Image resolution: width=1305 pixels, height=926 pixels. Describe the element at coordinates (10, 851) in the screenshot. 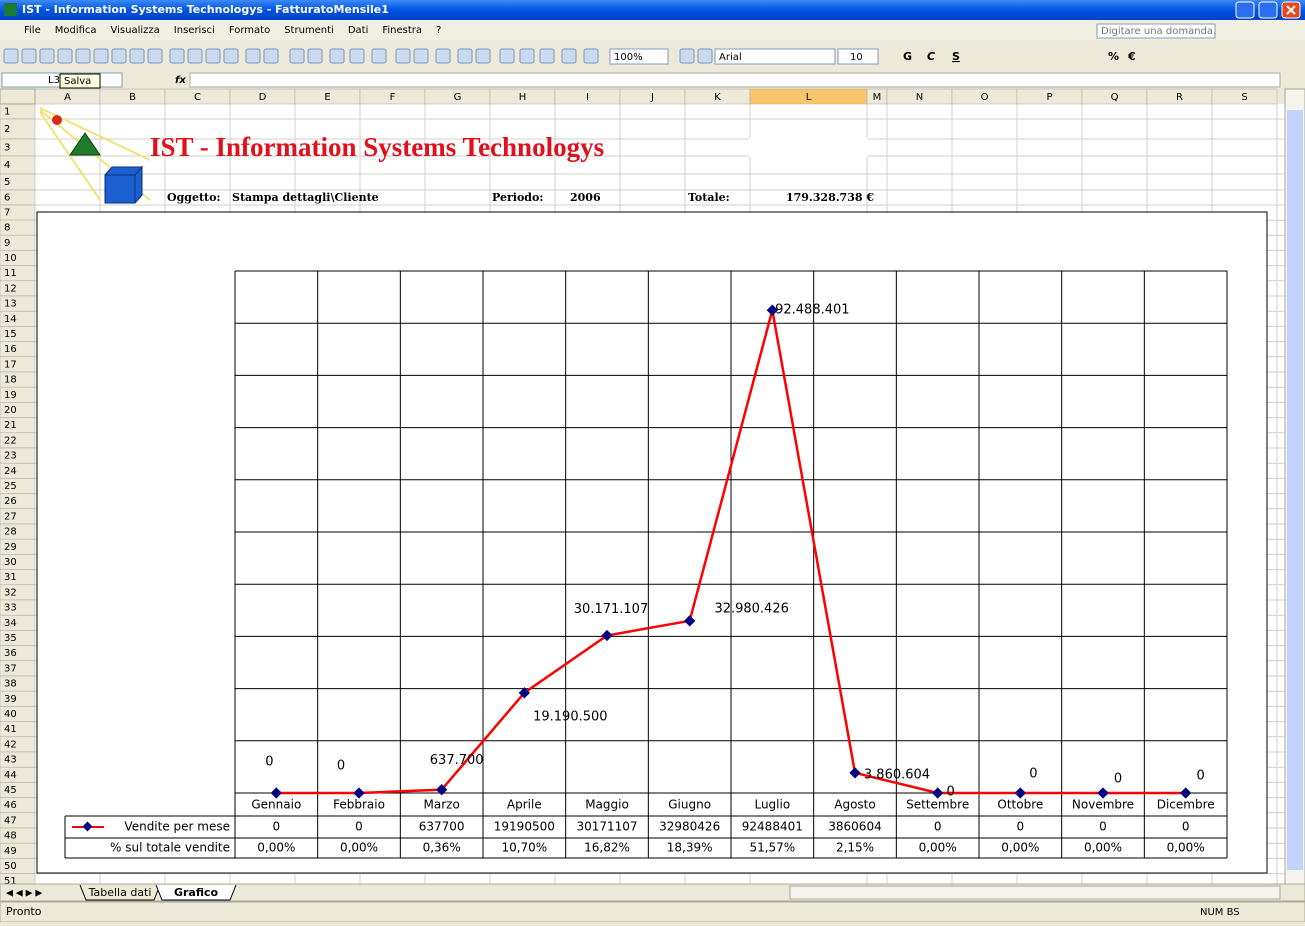

I see `row-number: 49` at that location.